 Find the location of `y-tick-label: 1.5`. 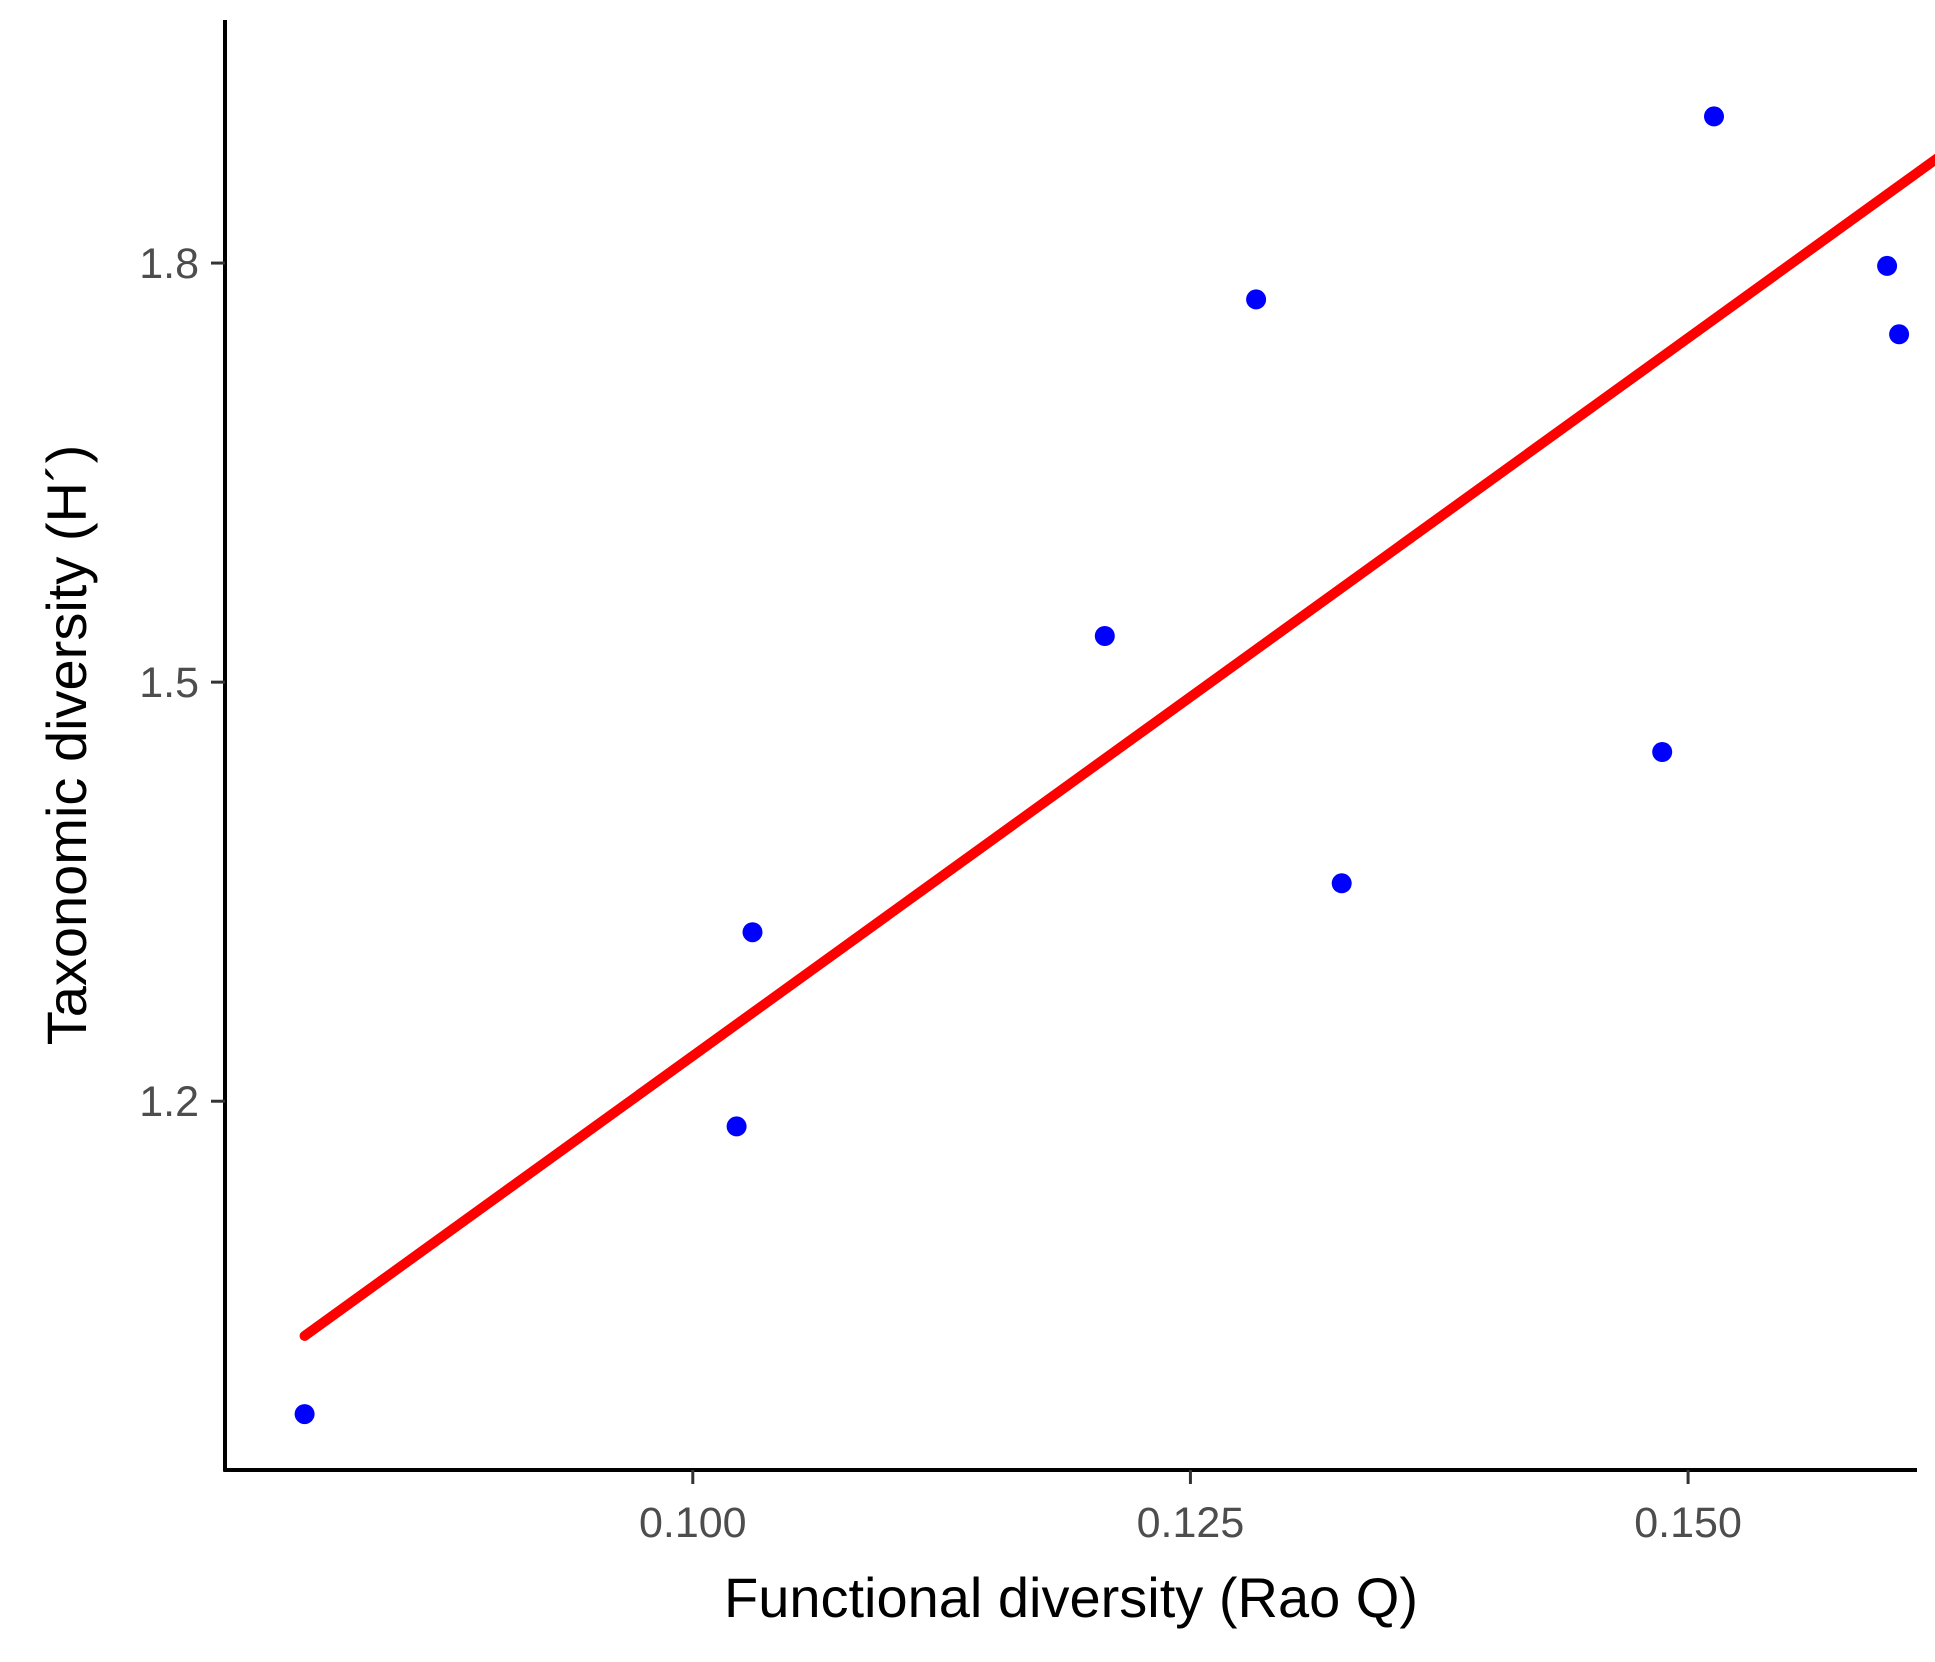

y-tick-label: 1.5 is located at coordinates (169, 683).